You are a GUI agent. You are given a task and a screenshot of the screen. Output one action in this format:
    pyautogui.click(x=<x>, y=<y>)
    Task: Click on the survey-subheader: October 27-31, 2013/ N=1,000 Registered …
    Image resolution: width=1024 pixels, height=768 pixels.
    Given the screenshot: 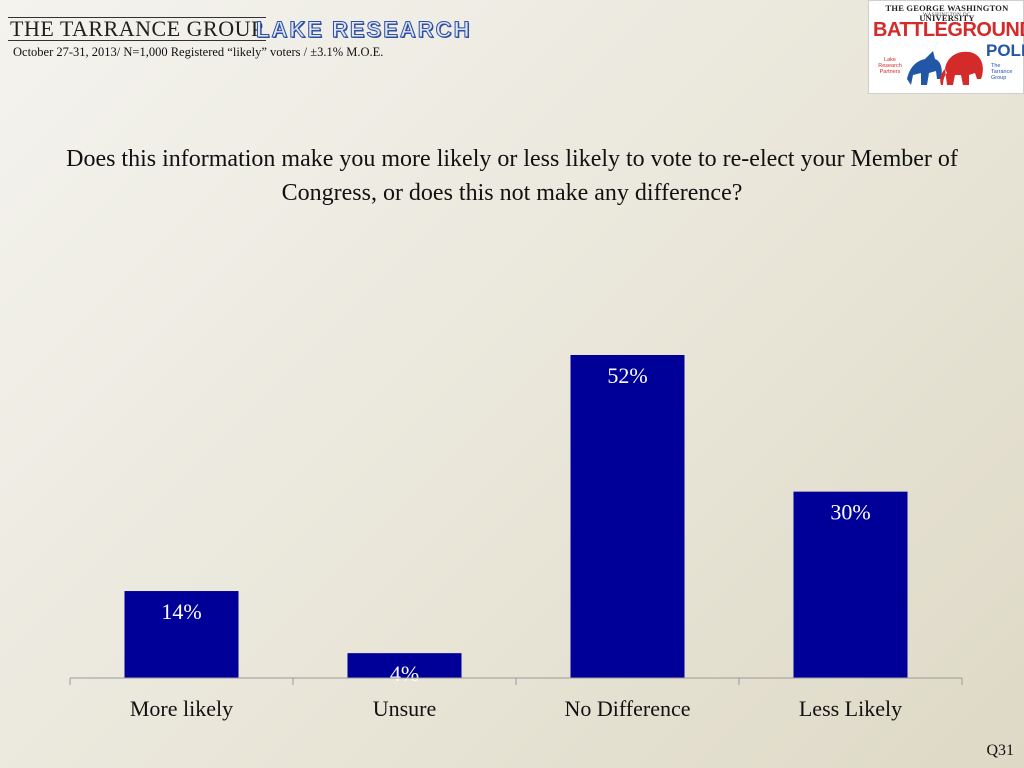 What is the action you would take?
    pyautogui.click(x=198, y=52)
    